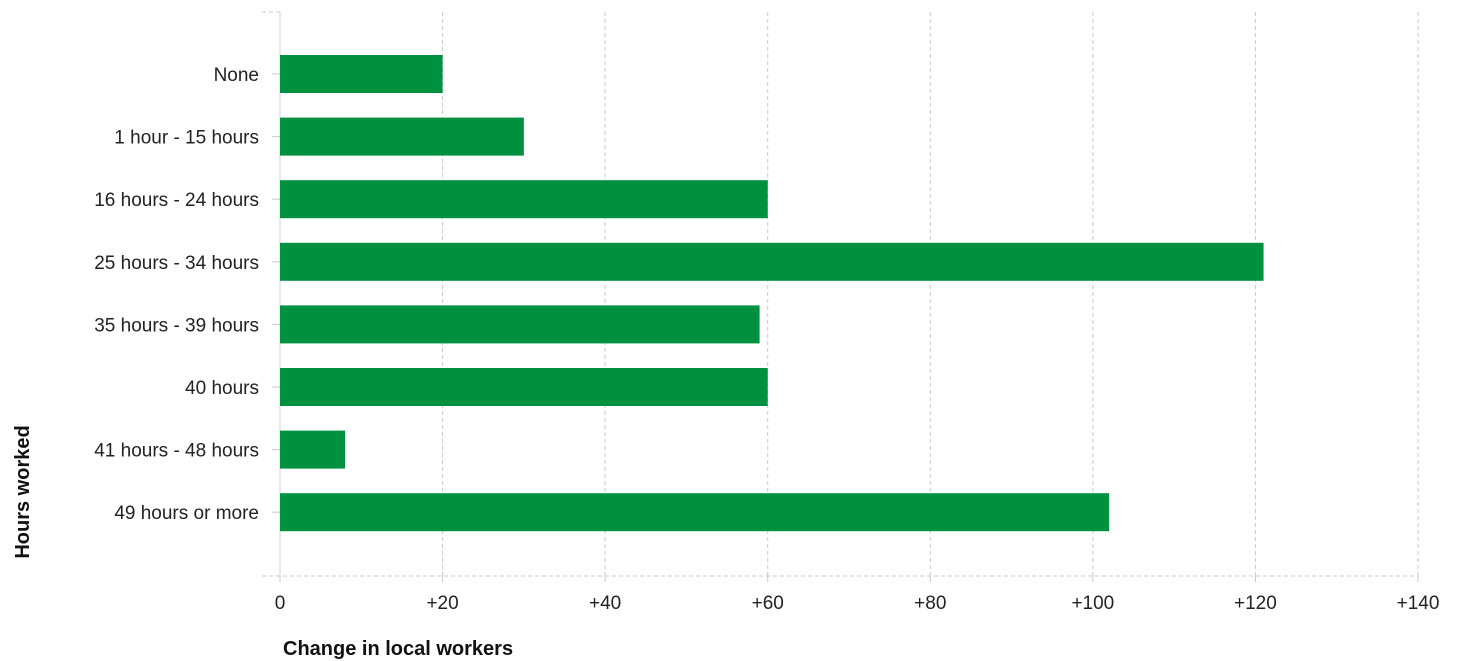 This screenshot has width=1461, height=661. I want to click on y-tick-label: 35 hours - 39 hours, so click(176, 325).